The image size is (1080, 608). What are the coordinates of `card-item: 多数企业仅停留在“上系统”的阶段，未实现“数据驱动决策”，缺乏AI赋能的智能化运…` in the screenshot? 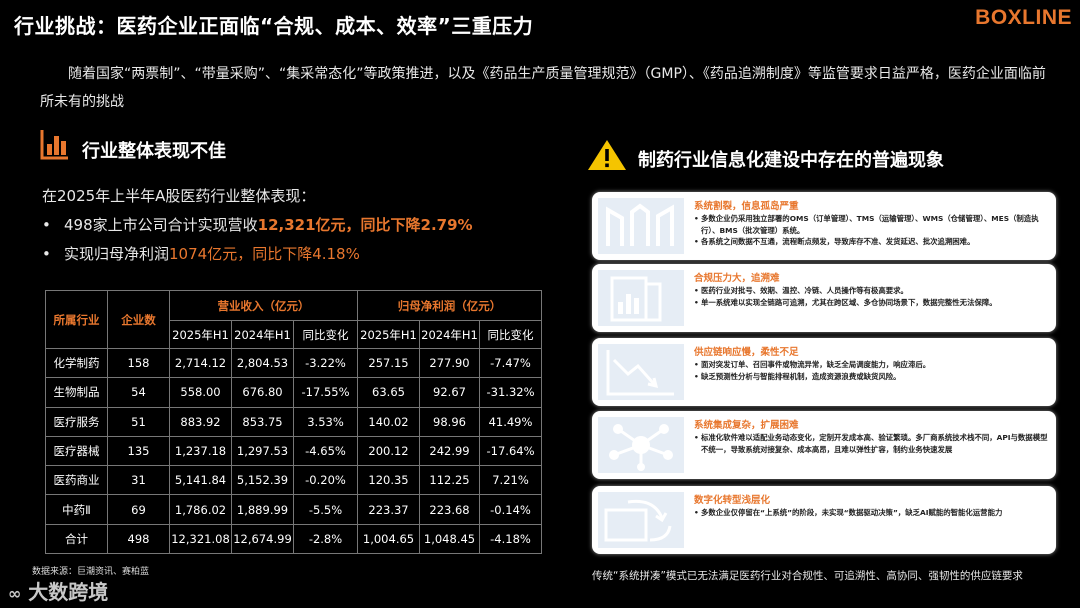 It's located at (872, 513).